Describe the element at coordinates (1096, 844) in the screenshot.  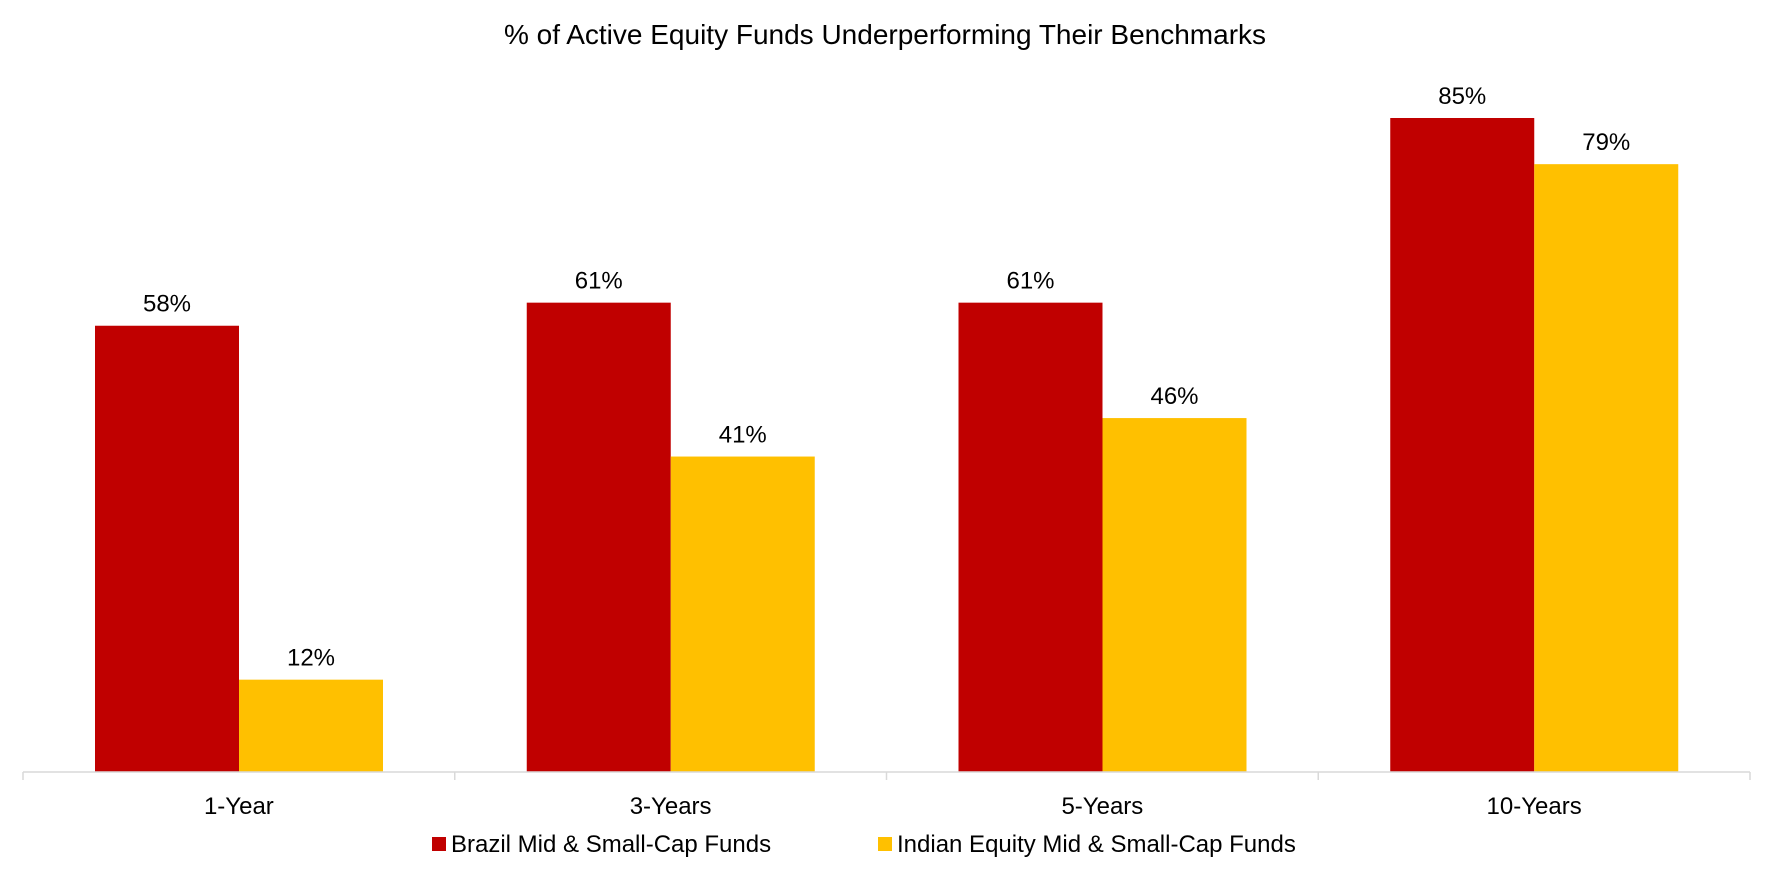
I see `legend-label: Indian Equity Mid & Small-Cap Funds` at that location.